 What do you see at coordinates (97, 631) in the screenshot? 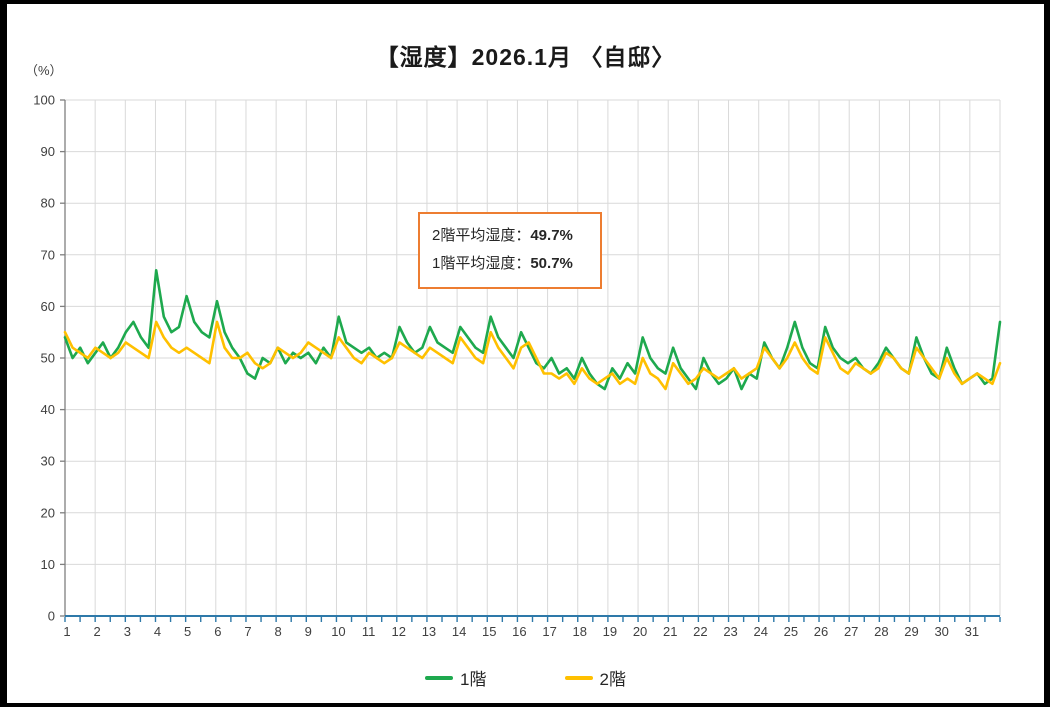
I see `x-tick-label: 2` at bounding box center [97, 631].